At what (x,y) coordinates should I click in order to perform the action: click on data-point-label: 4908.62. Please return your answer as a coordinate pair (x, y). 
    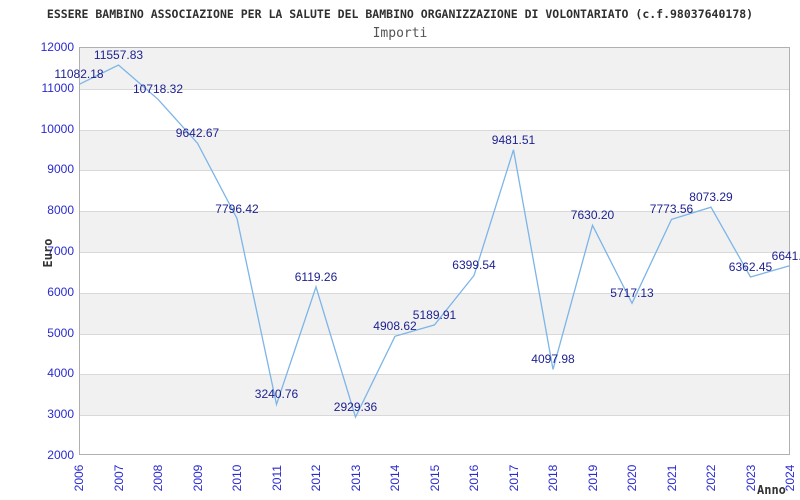
    Looking at the image, I should click on (395, 326).